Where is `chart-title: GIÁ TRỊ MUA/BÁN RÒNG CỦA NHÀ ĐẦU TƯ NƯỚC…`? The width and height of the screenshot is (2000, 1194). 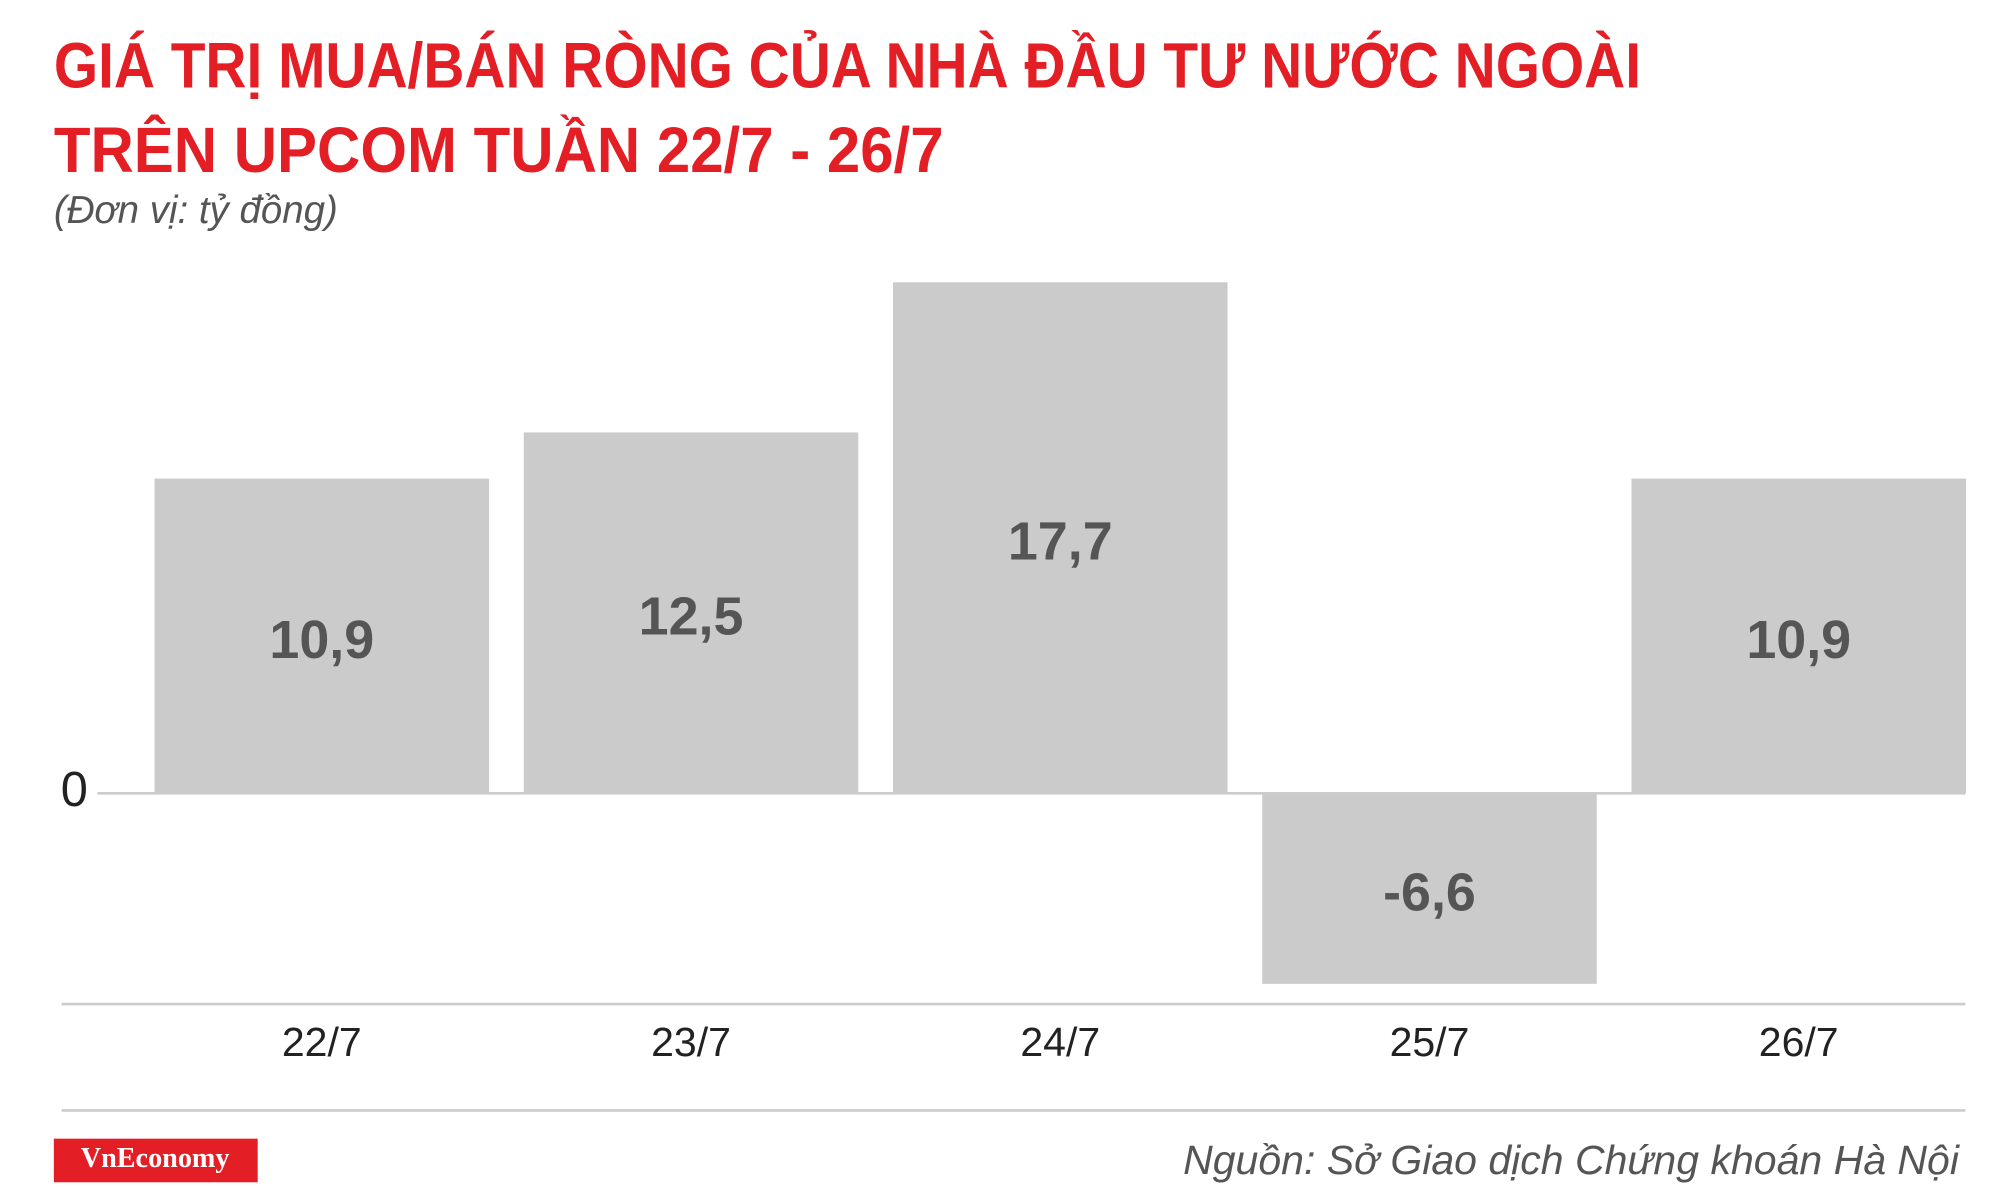
chart-title: GIÁ TRỊ MUA/BÁN RÒNG CỦA NHÀ ĐẦU TƯ NƯỚC… is located at coordinates (847, 64).